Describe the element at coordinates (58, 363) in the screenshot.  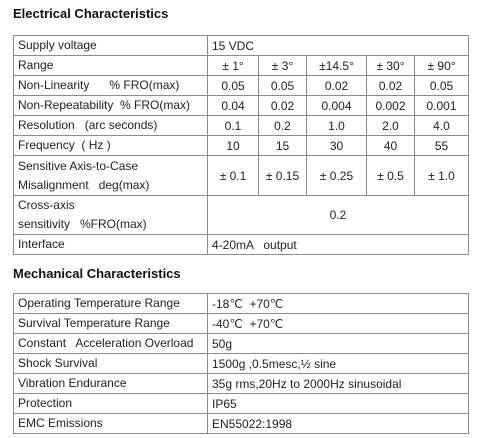
I see `label-line: Shock Survival` at that location.